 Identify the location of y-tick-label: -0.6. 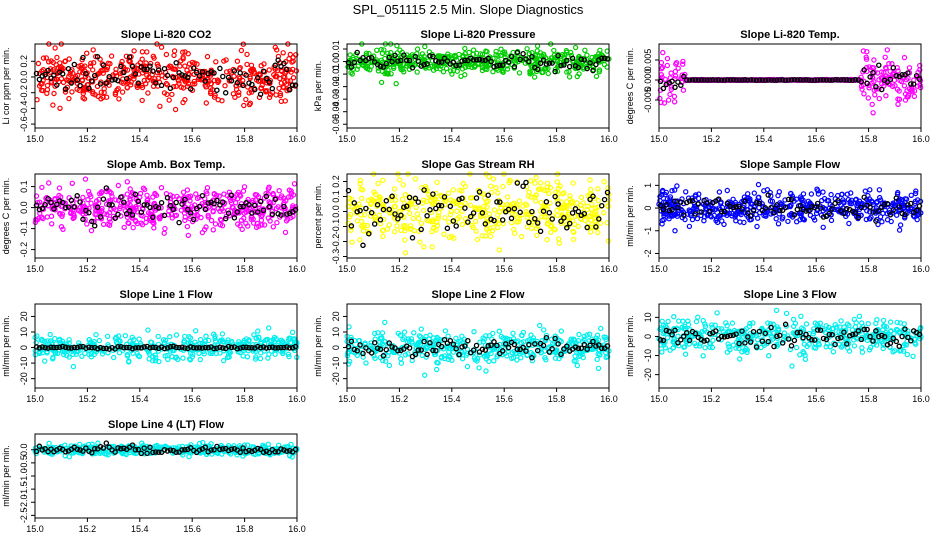
(24, 124).